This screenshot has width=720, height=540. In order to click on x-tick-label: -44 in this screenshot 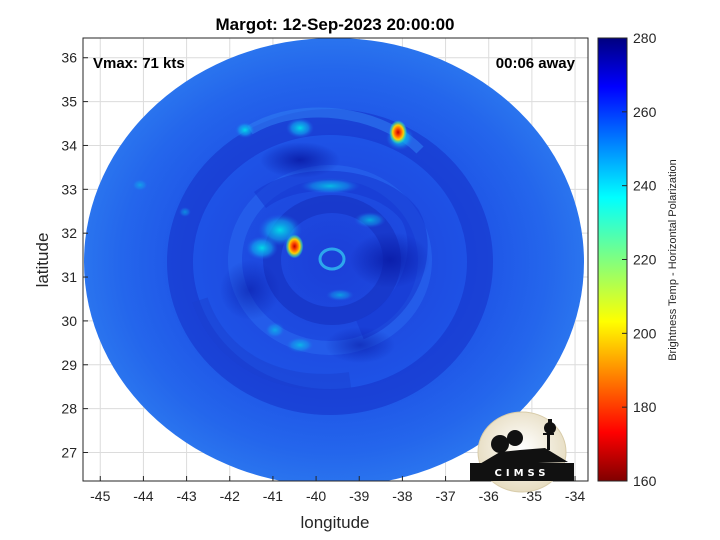, I will do `click(143, 496)`.